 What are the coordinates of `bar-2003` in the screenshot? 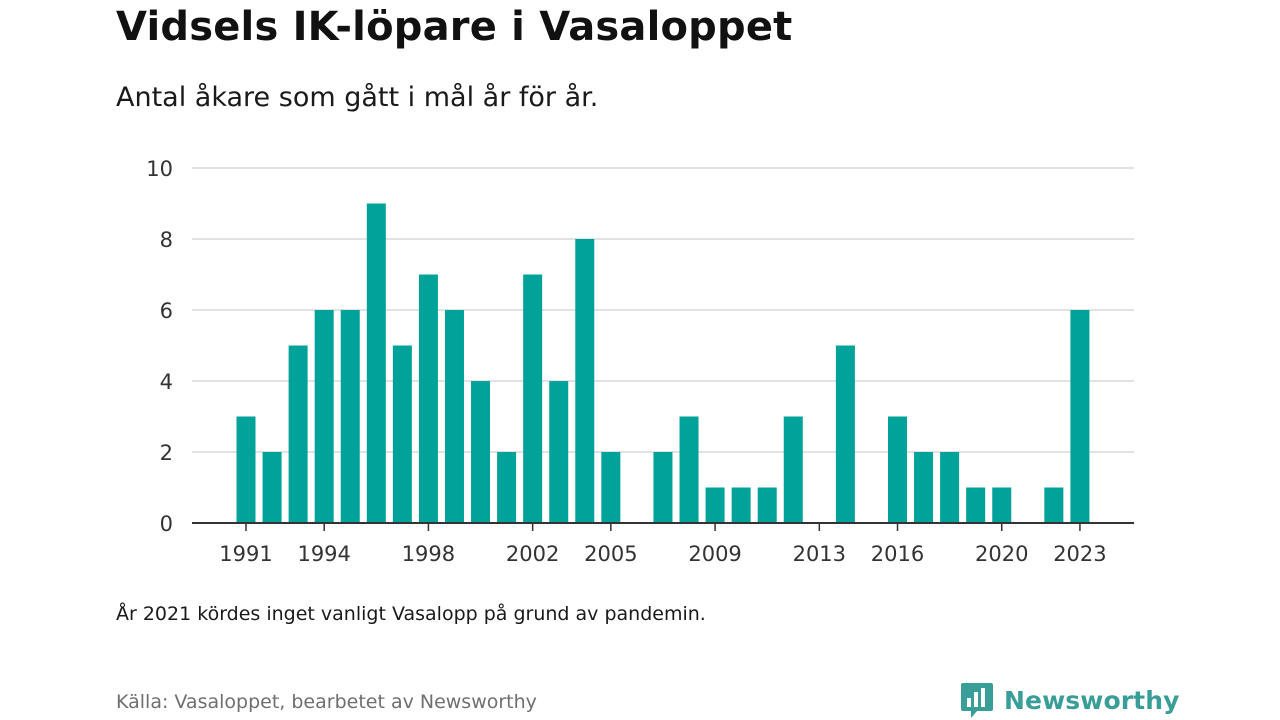 It's located at (559, 452).